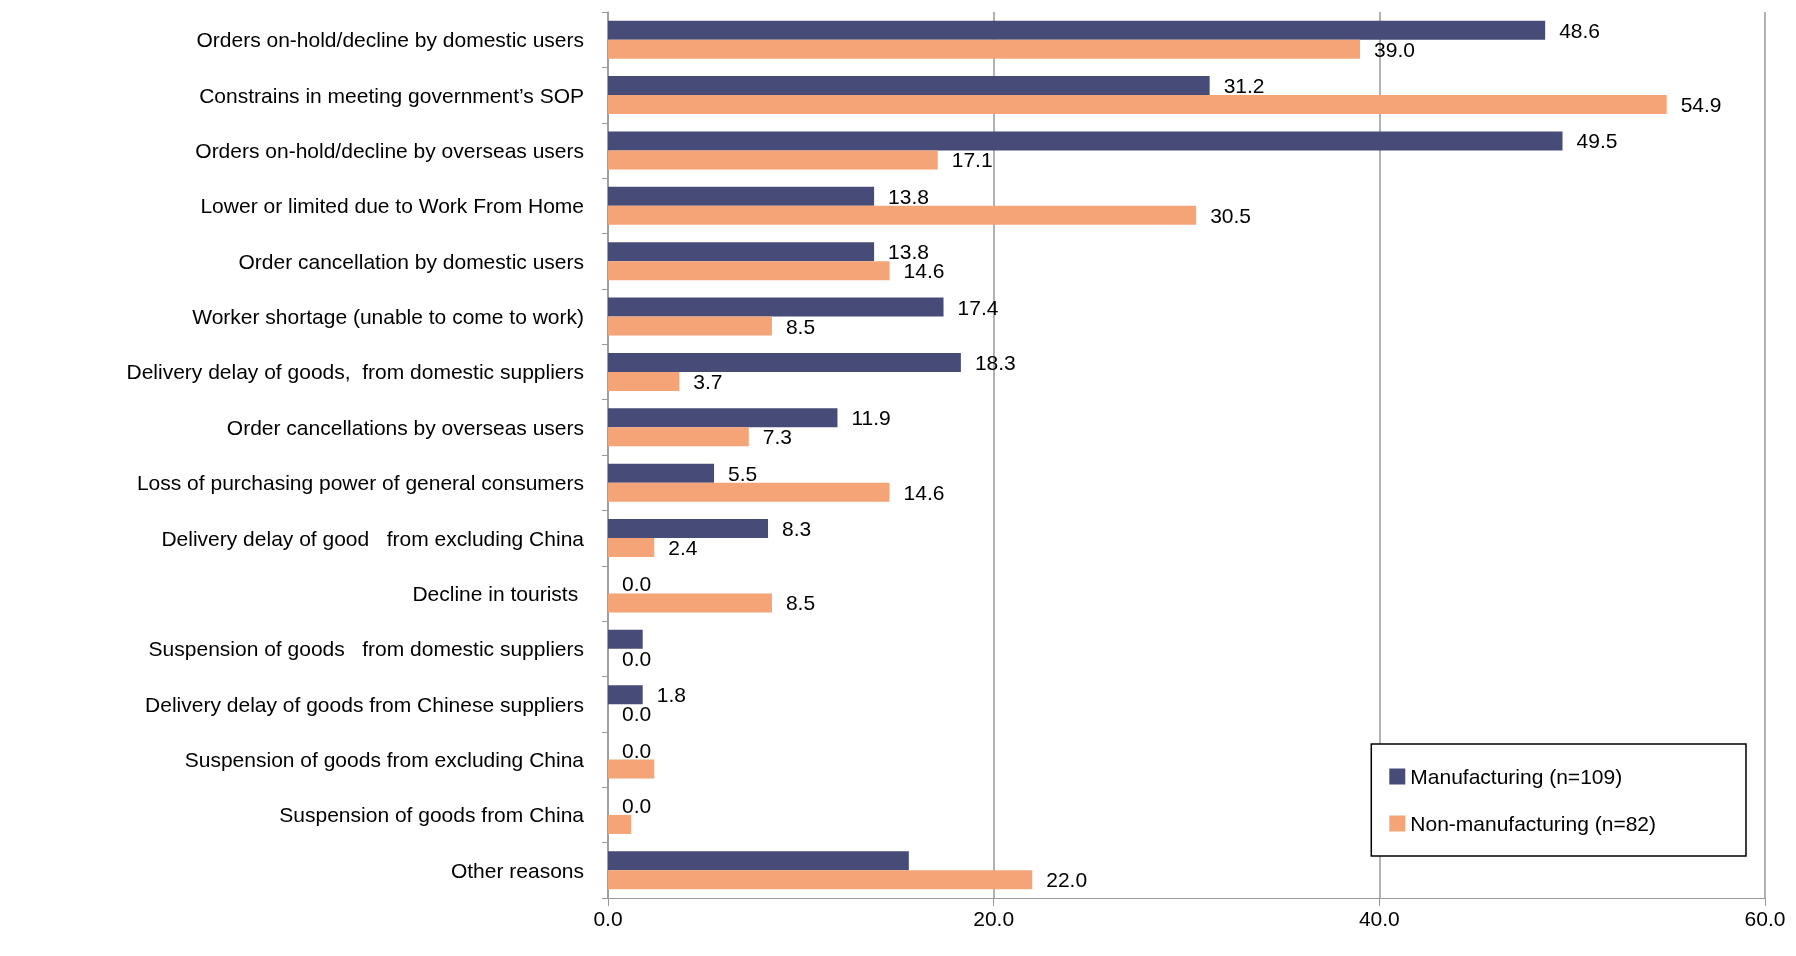 This screenshot has width=1796, height=956. Describe the element at coordinates (797, 529) in the screenshot. I see `data-label: 8.3` at that location.